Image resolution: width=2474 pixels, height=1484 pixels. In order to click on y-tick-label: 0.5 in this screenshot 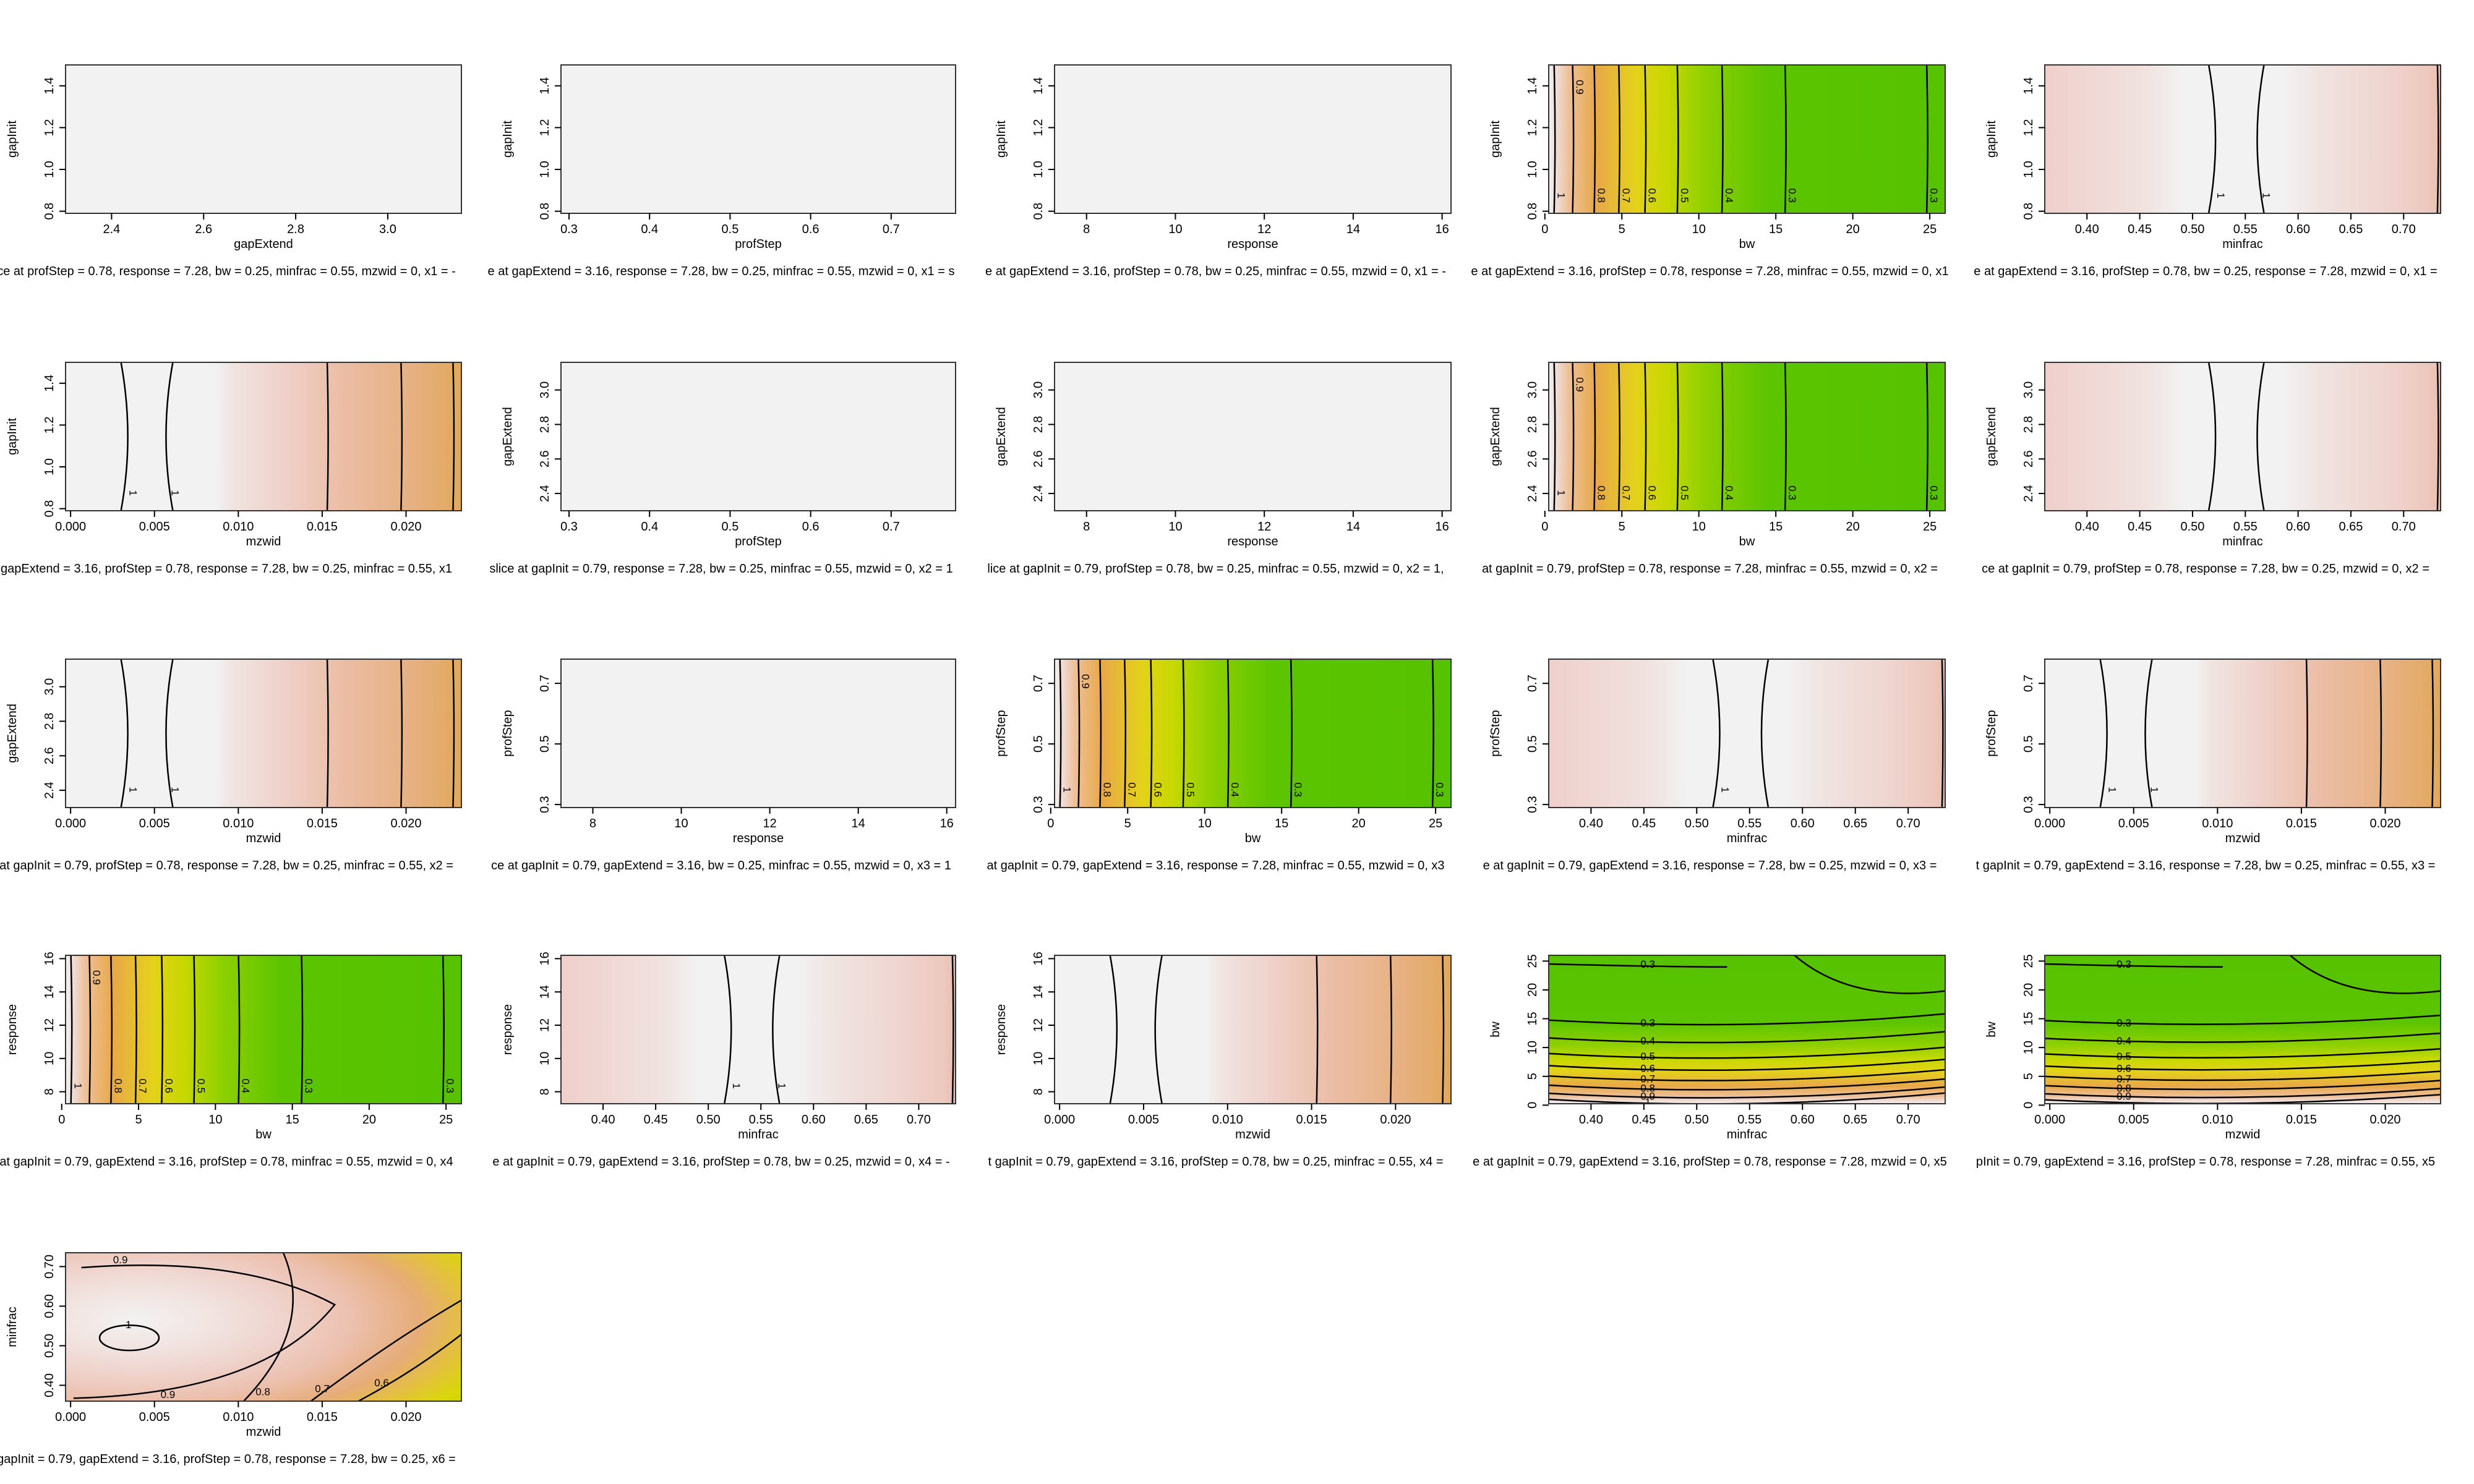, I will do `click(2028, 744)`.